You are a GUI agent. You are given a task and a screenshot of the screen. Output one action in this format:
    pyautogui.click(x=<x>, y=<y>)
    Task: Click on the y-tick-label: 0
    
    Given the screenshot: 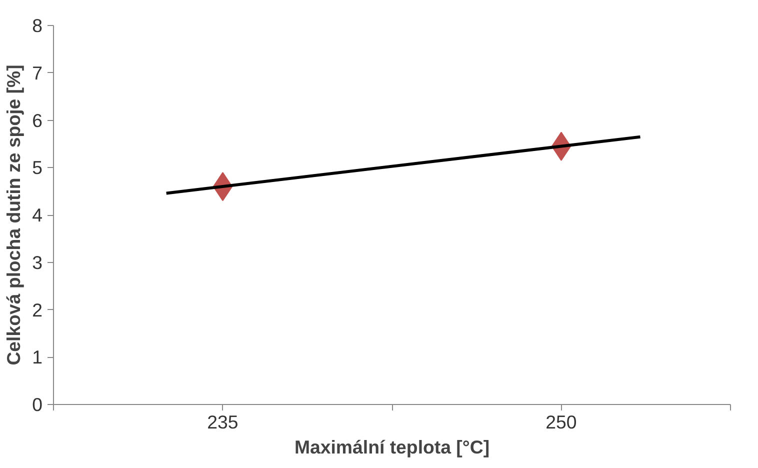 What is the action you would take?
    pyautogui.click(x=37, y=404)
    